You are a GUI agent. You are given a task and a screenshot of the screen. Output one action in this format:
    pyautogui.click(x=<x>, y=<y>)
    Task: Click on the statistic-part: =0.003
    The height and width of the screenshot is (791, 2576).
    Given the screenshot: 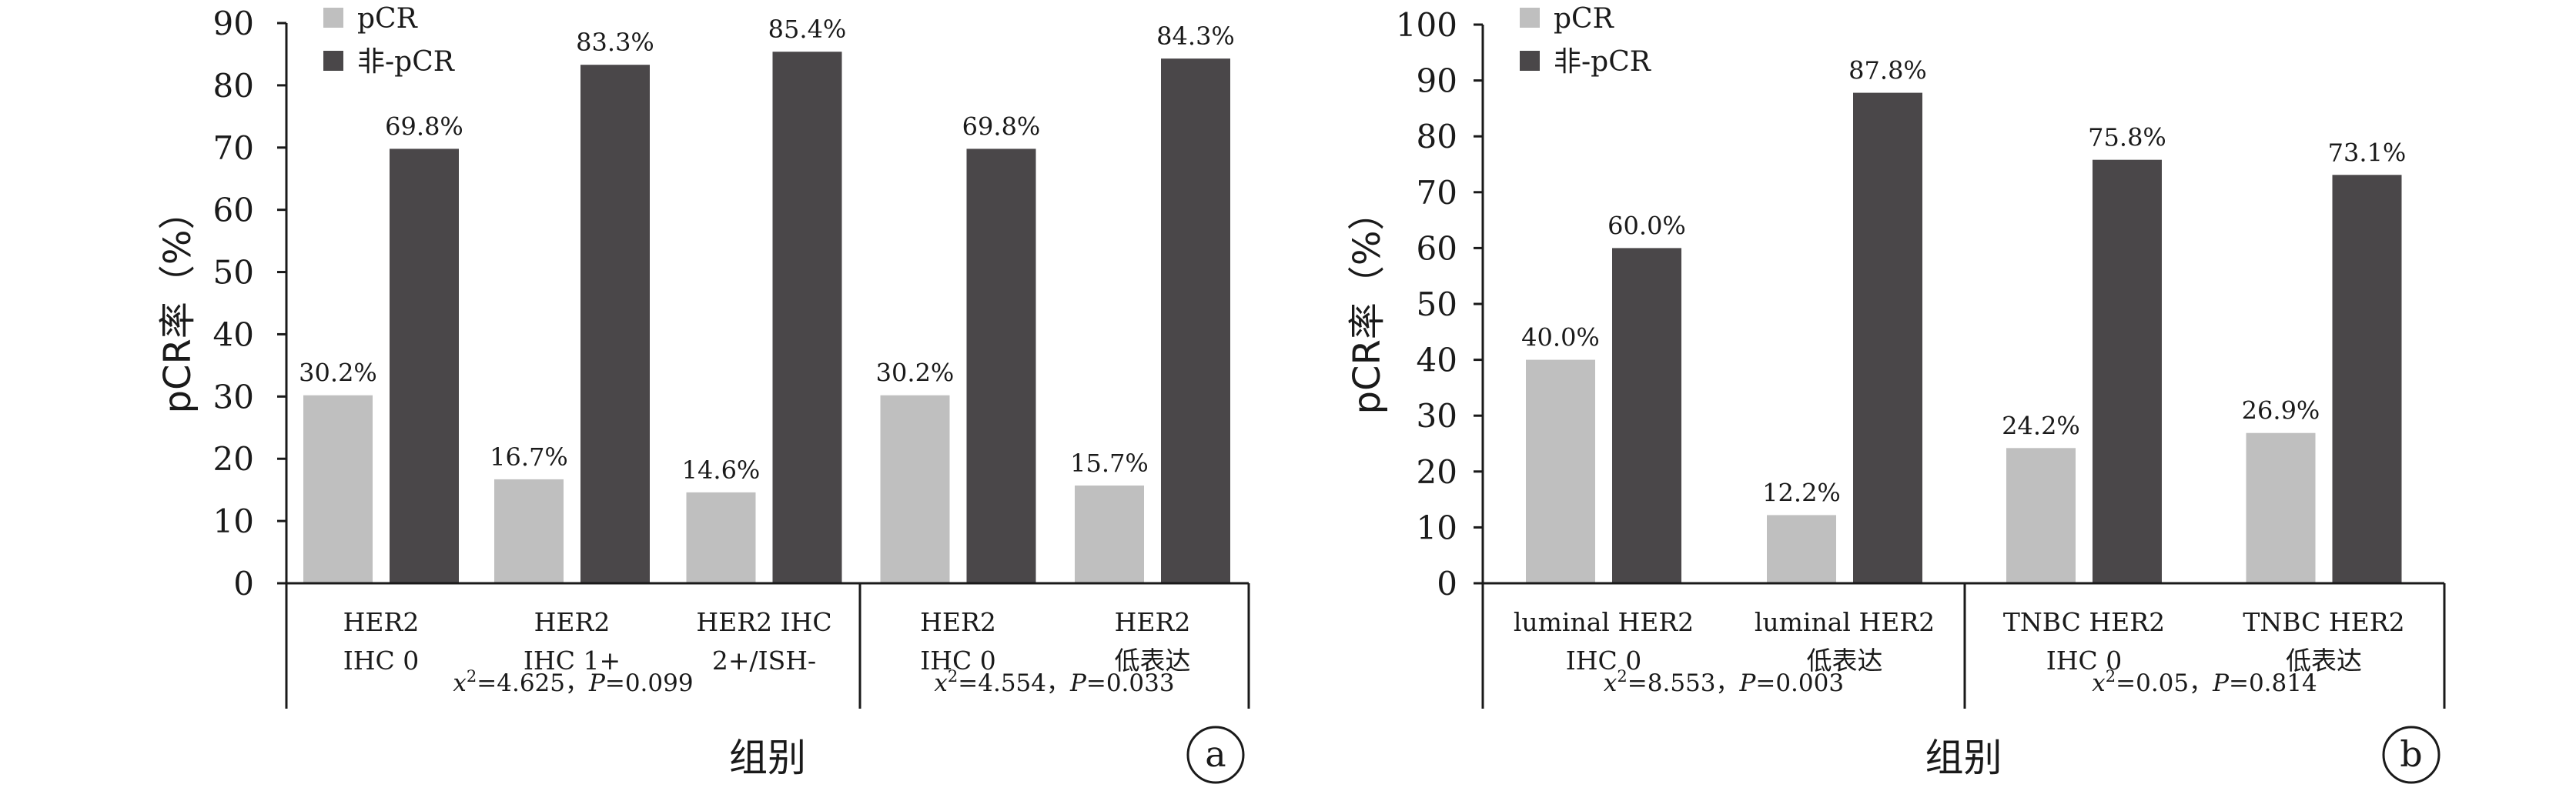 What is the action you would take?
    pyautogui.click(x=1799, y=683)
    